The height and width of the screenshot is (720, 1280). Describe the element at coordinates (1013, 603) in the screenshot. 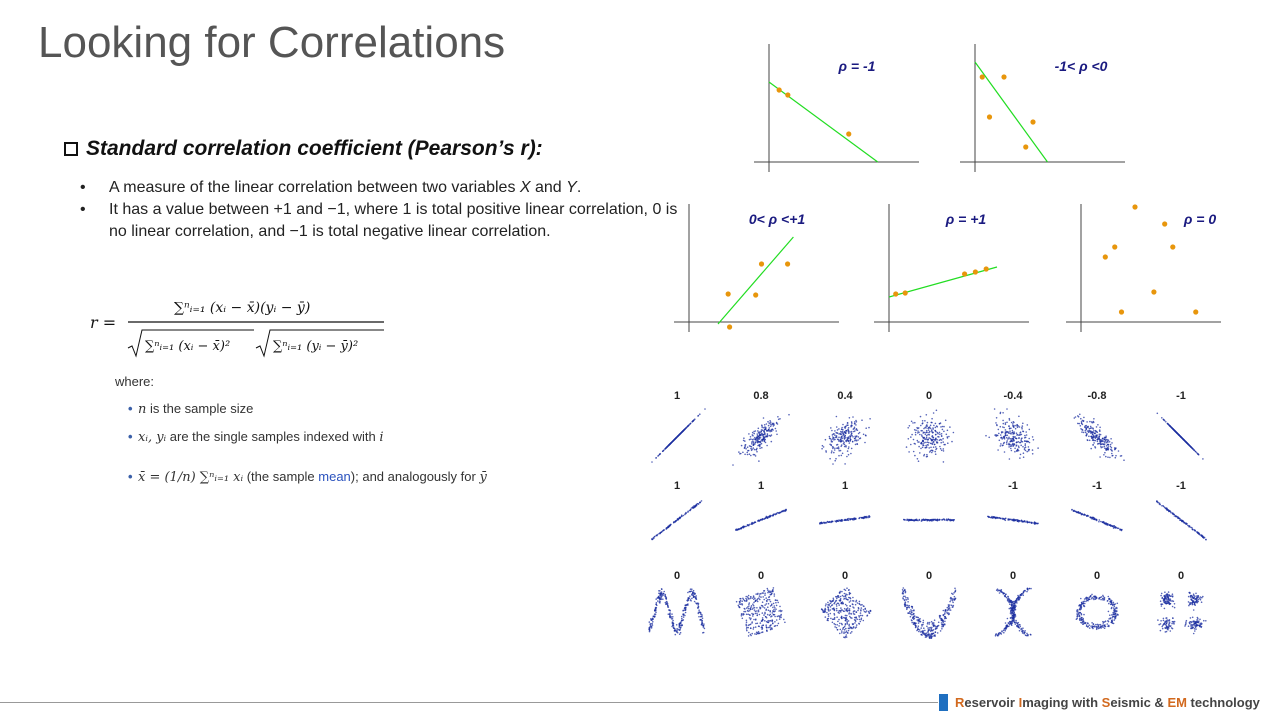

I see `scatter-panel: 0` at that location.